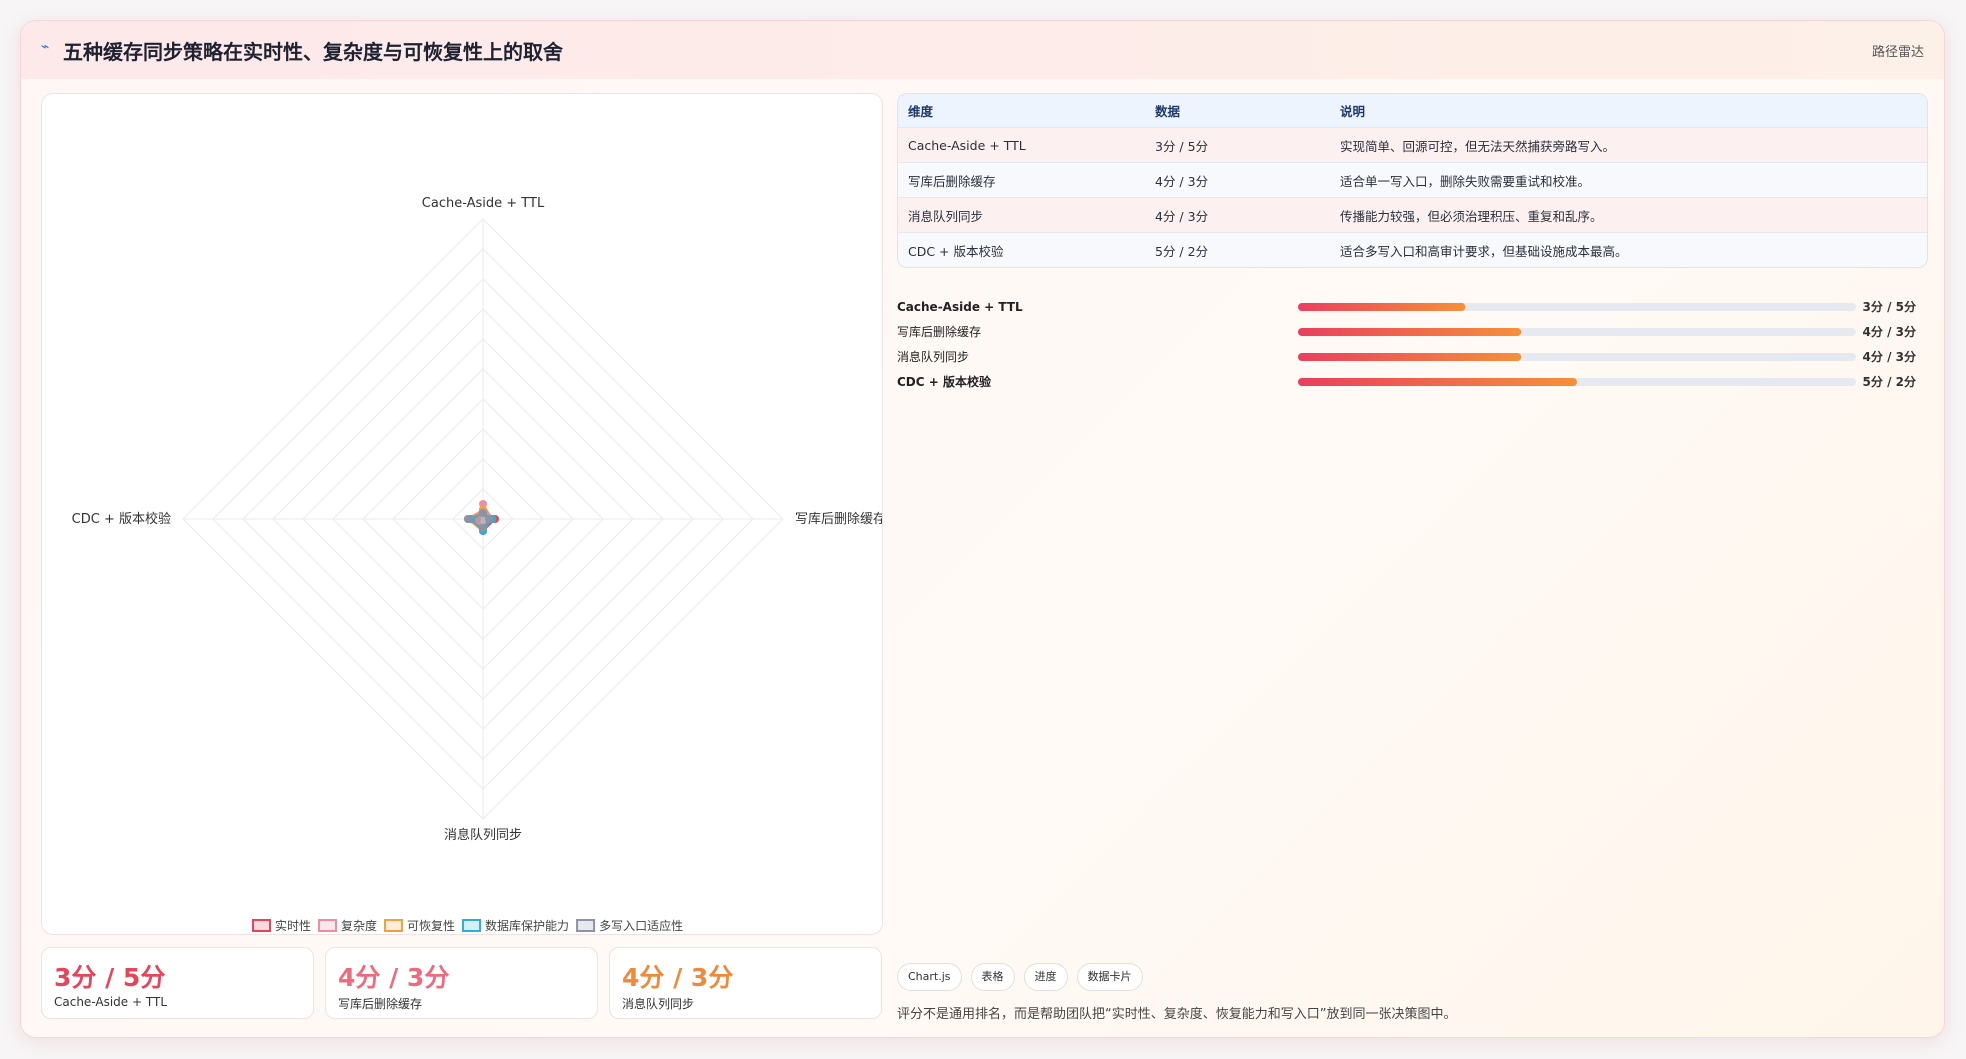  I want to click on legend-item: 复杂度, so click(347, 925).